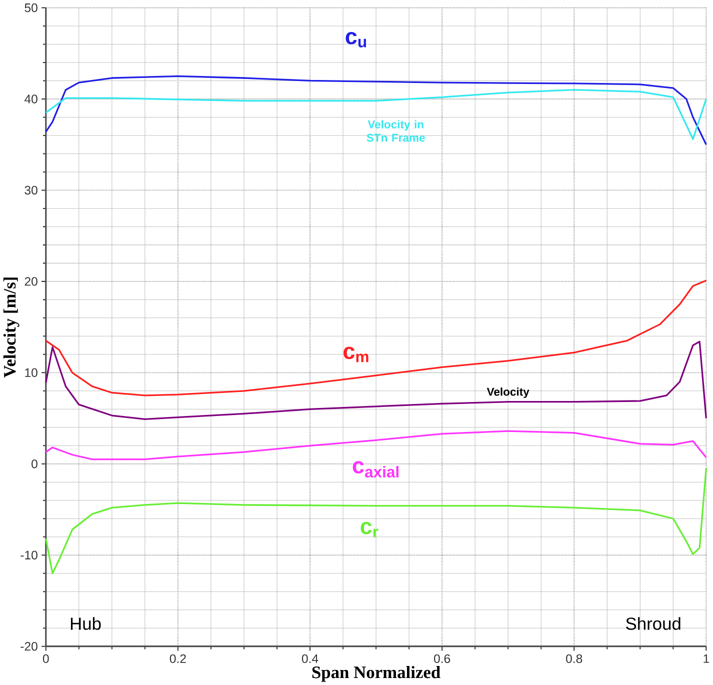 The width and height of the screenshot is (713, 685). What do you see at coordinates (574, 658) in the screenshot?
I see `x-tick-label: 0.8` at bounding box center [574, 658].